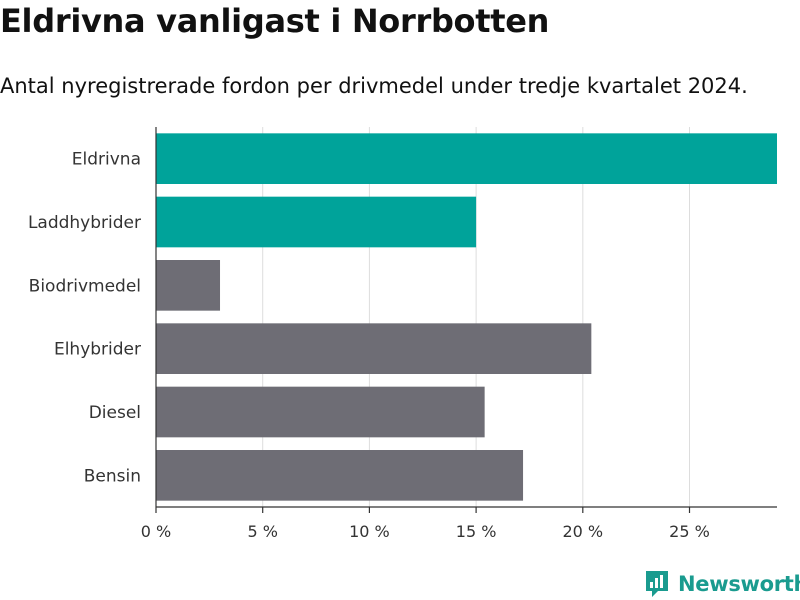  I want to click on newsworthy-logo-icon, so click(657, 584).